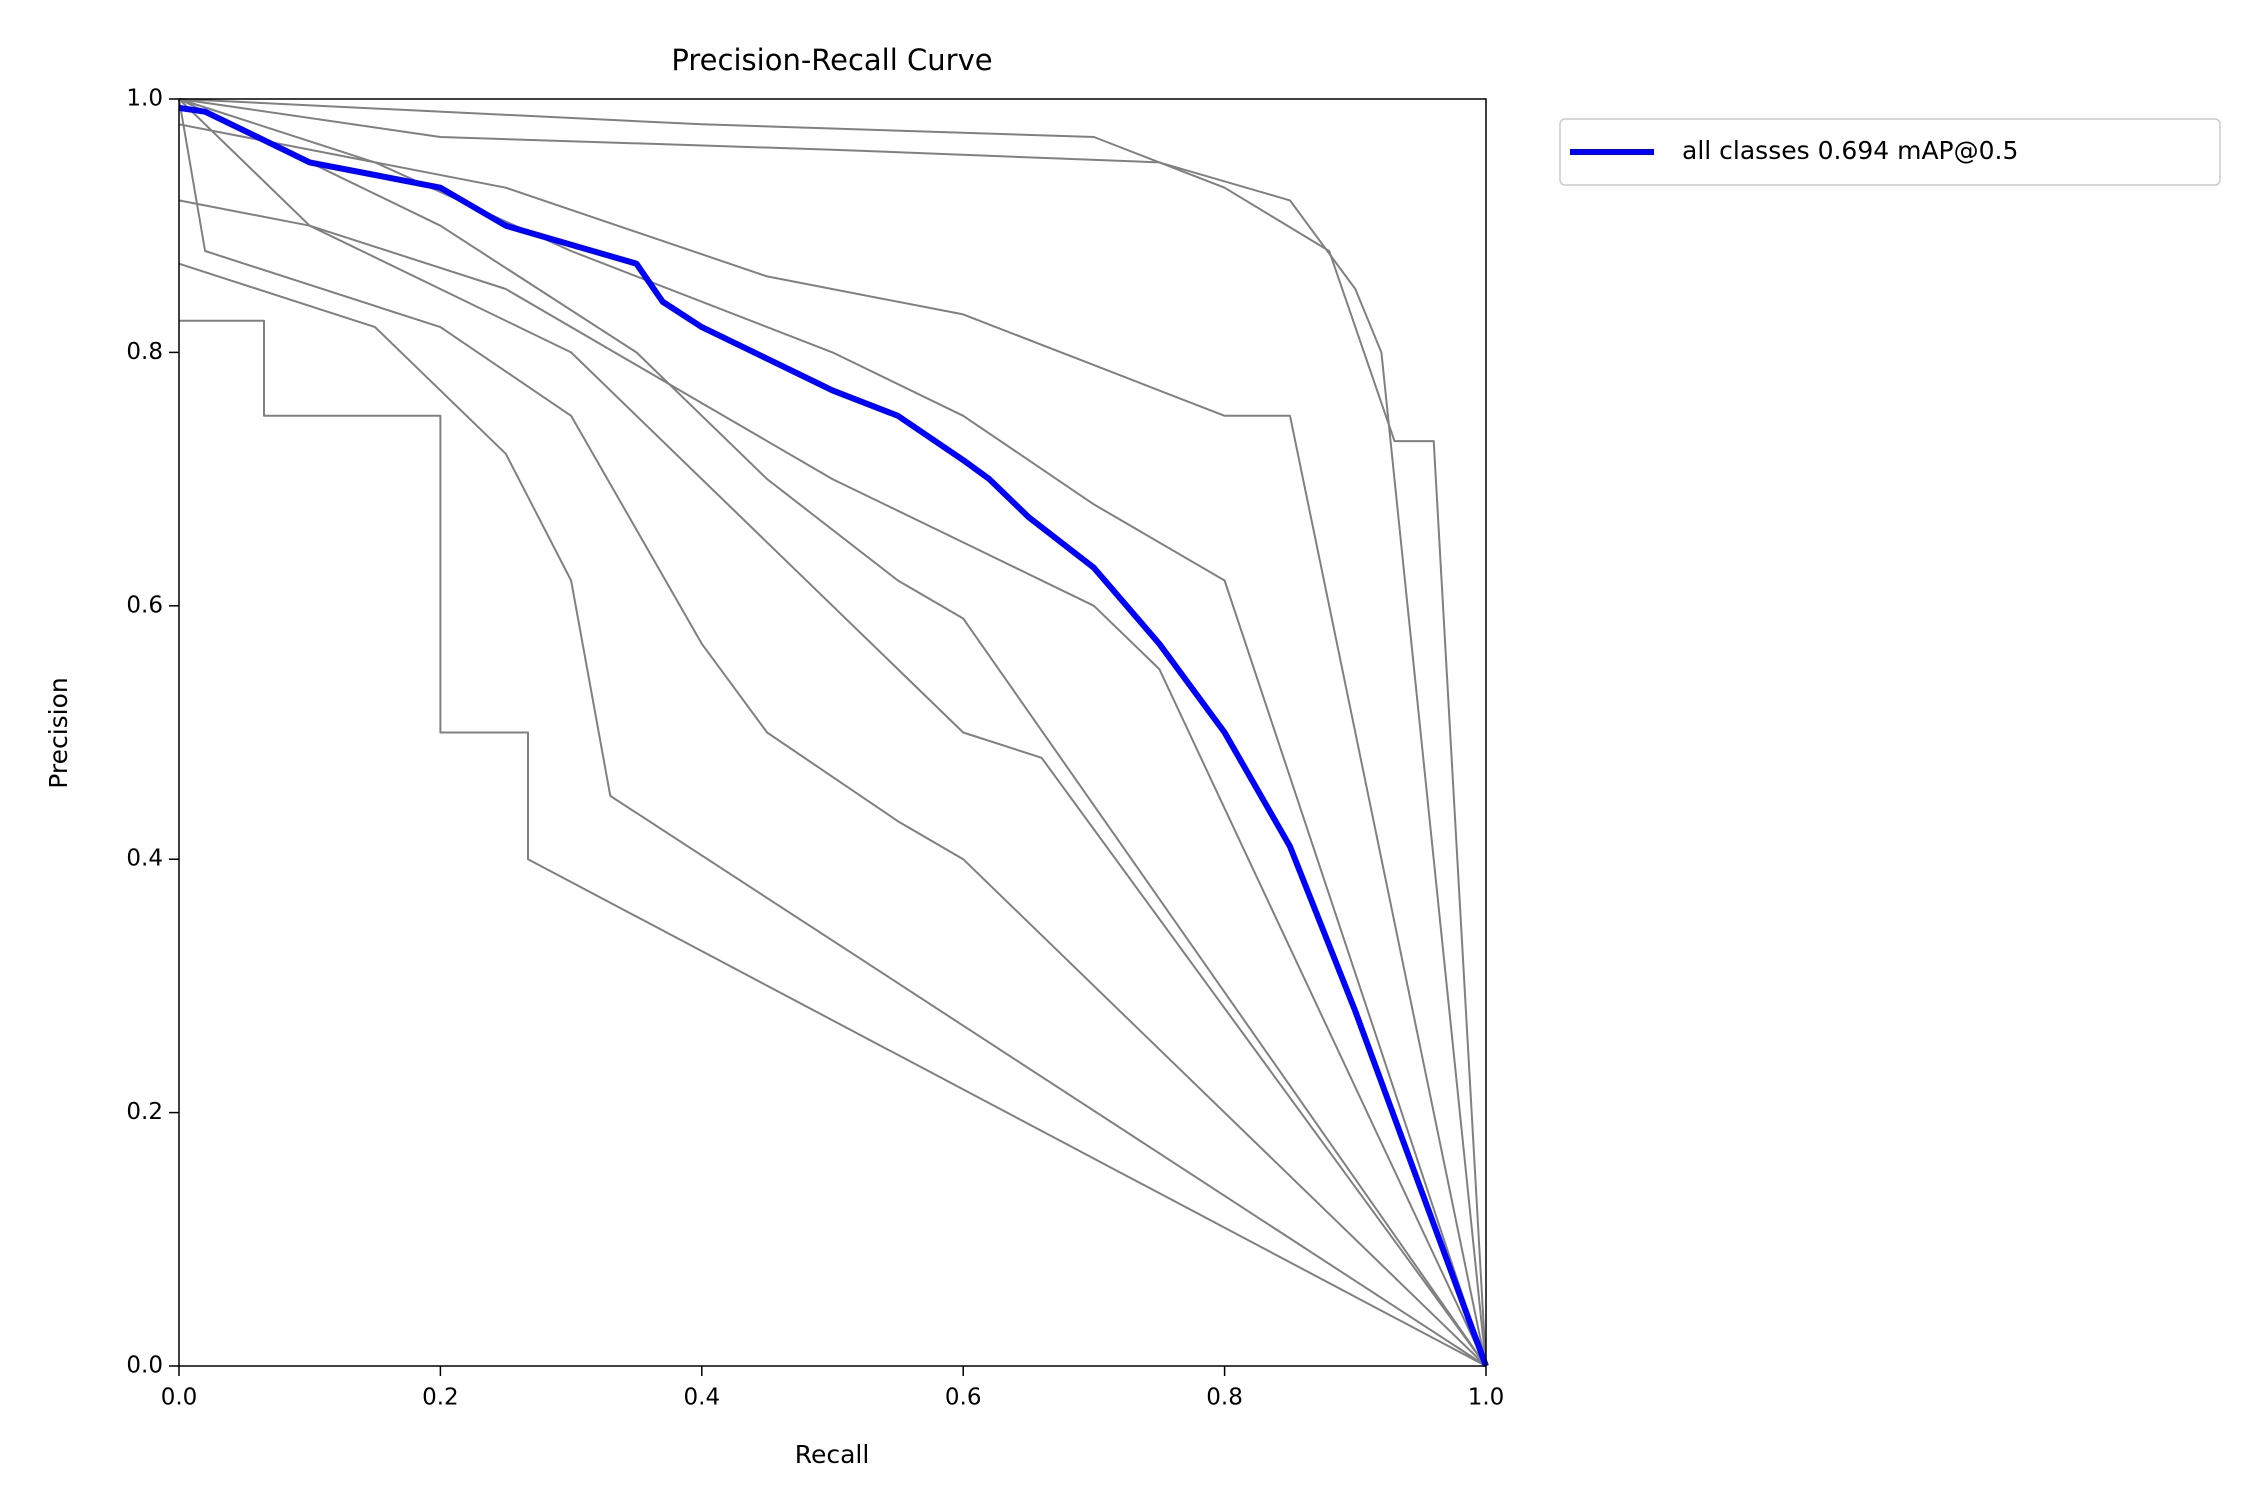  I want to click on x-tick-label: 1.0, so click(1486, 1398).